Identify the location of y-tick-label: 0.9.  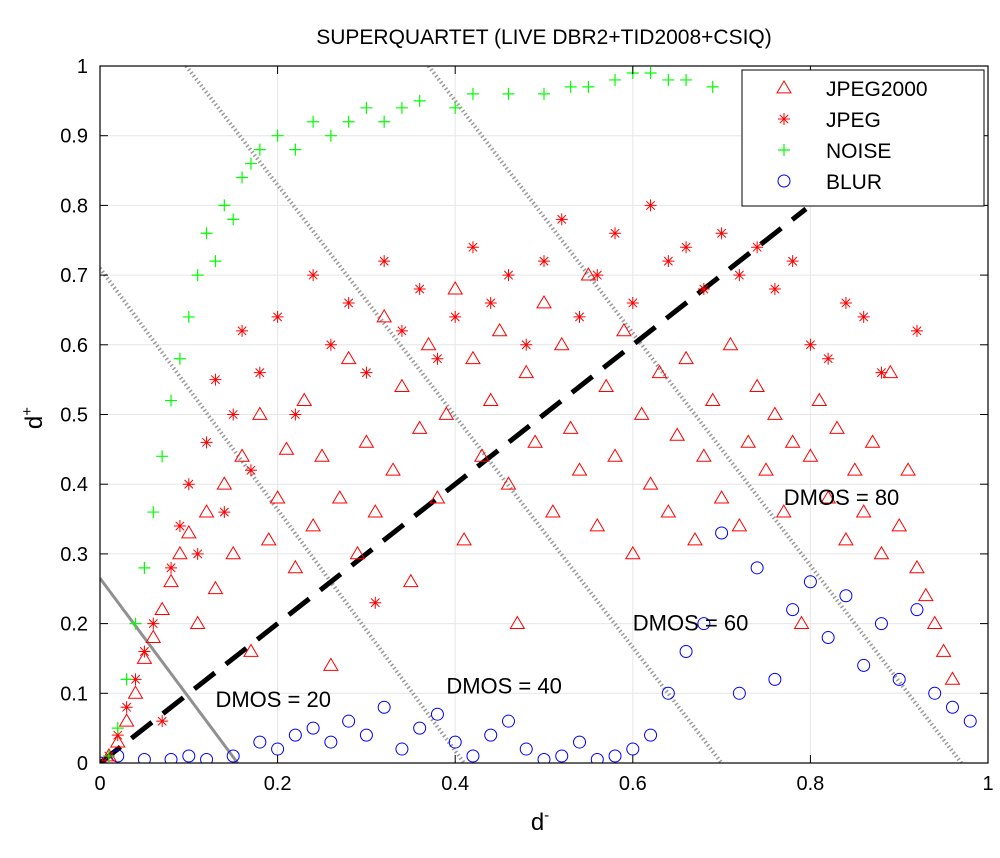
(74, 137).